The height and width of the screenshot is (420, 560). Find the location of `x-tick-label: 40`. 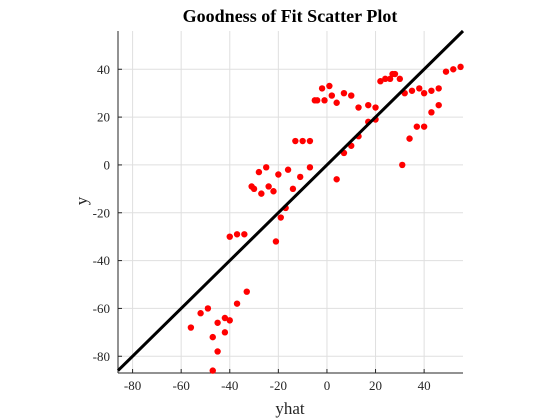

x-tick-label: 40 is located at coordinates (424, 385).